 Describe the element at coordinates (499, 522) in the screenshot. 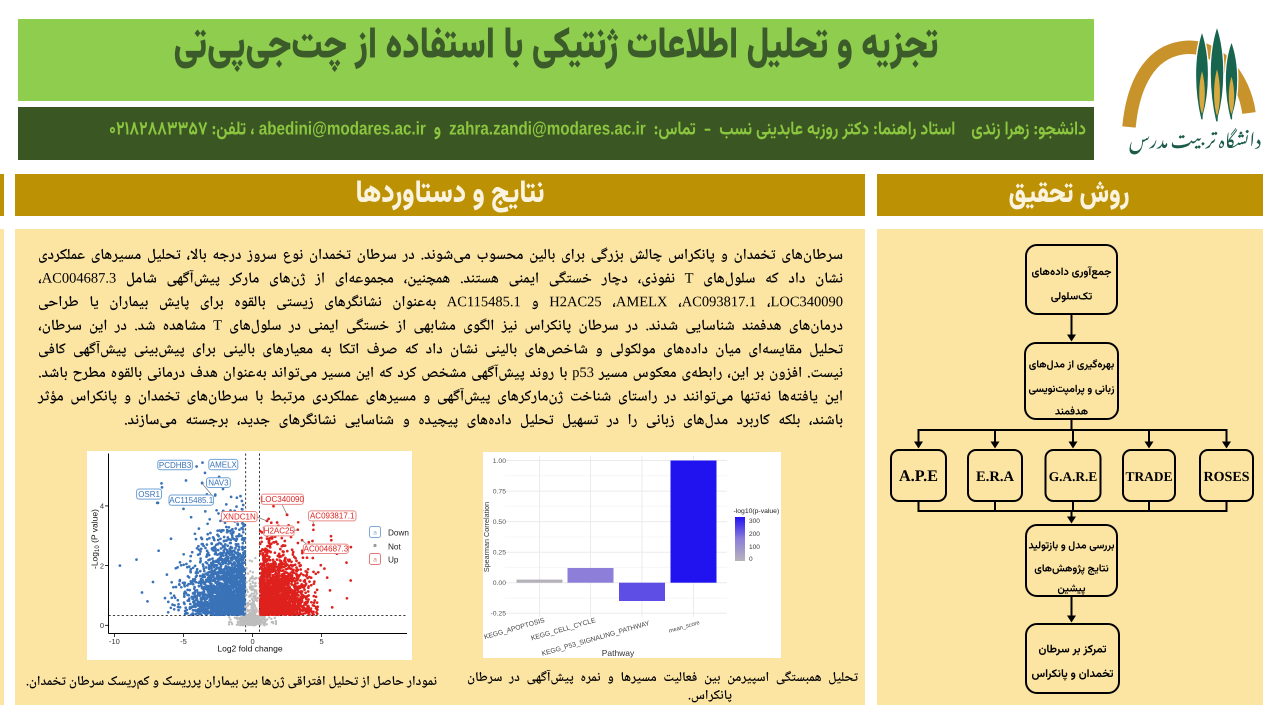

I see `svg-text: 0.50` at that location.